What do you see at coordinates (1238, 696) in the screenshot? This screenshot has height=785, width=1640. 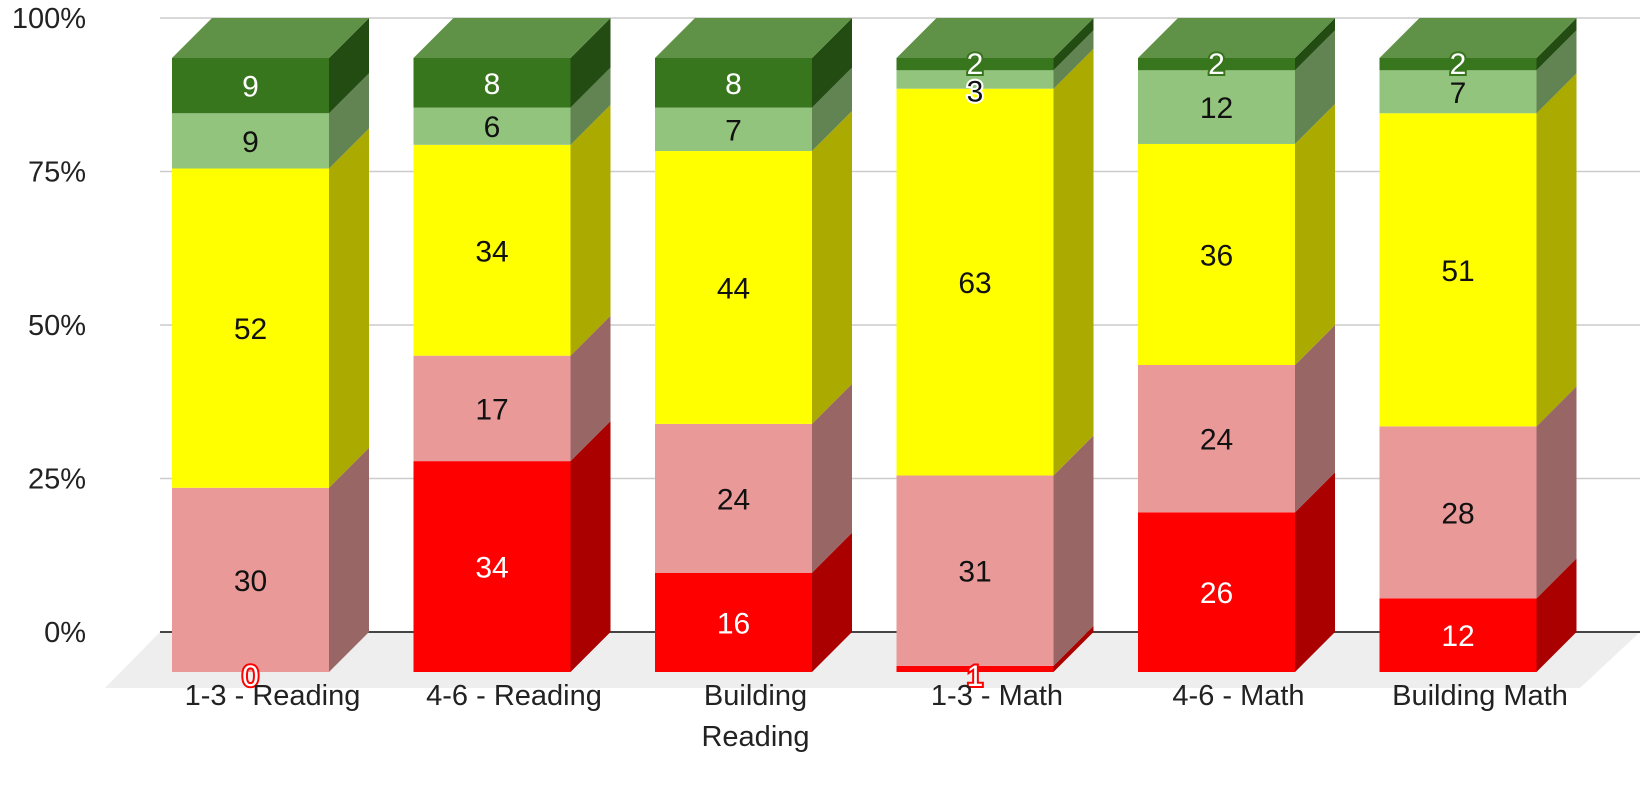 I see `x-tick-label: 4-6 - Math` at bounding box center [1238, 696].